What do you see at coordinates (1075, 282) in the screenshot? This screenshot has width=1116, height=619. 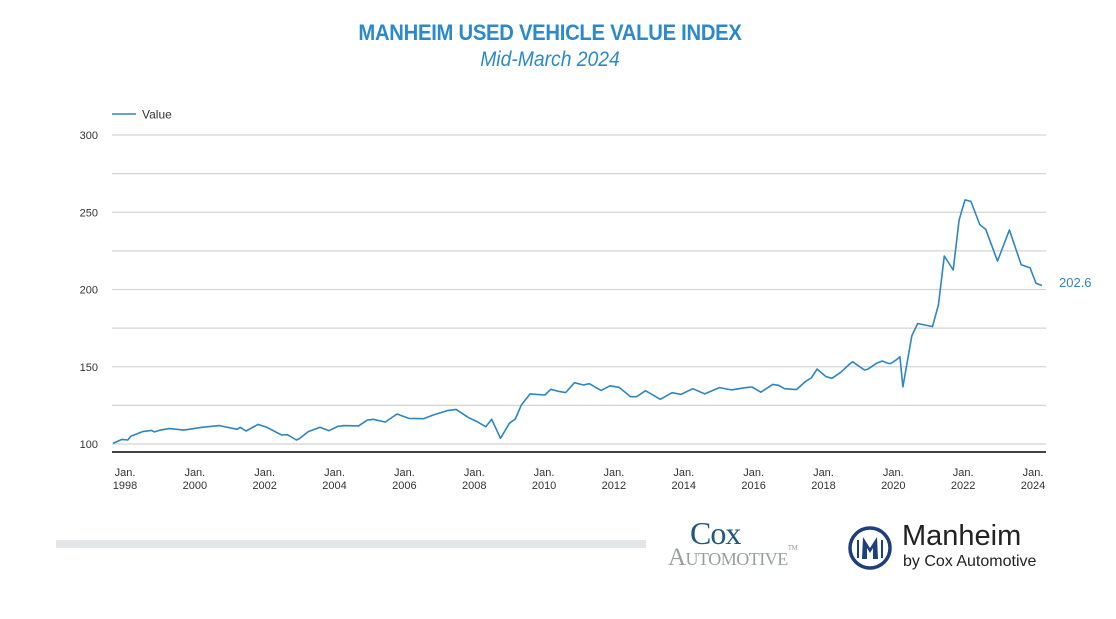 I see `end-value-label: 202.6` at bounding box center [1075, 282].